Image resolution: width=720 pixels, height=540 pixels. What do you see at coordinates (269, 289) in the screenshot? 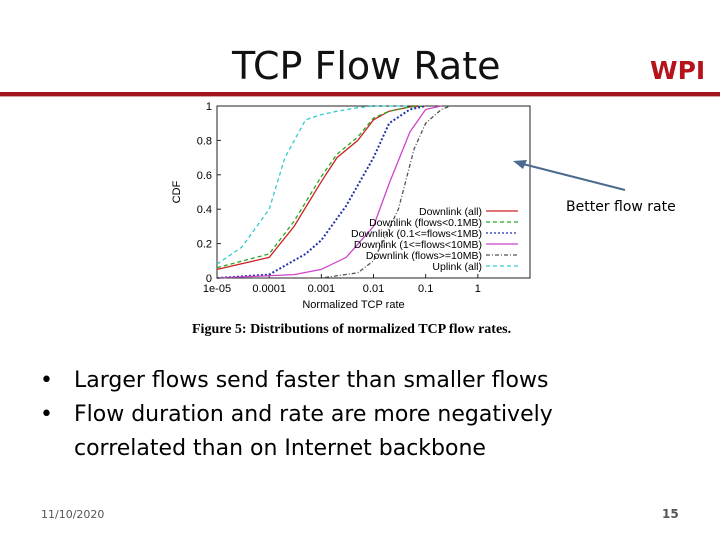
I see `x-tick-label: 0.0001` at bounding box center [269, 289].